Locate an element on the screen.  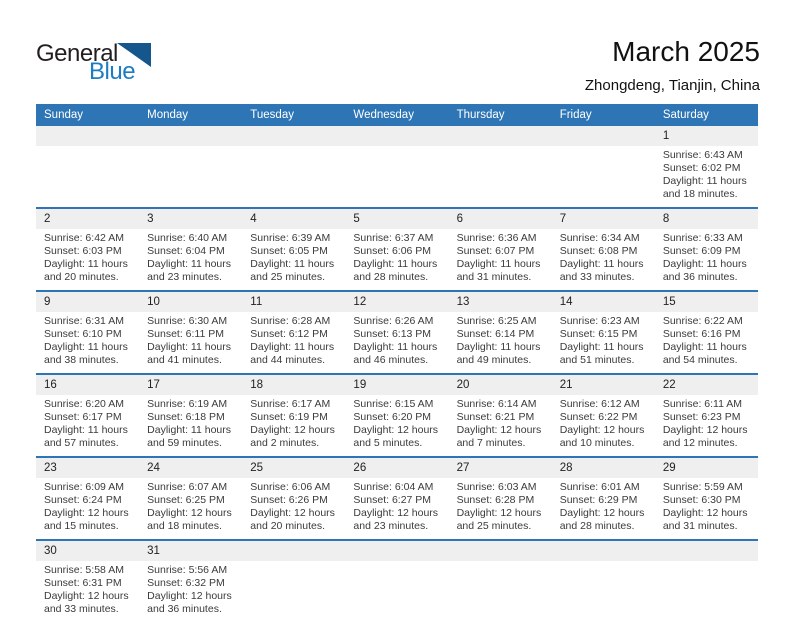
sunrise-text: Sunrise: 6:25 AM is located at coordinates (496, 321).